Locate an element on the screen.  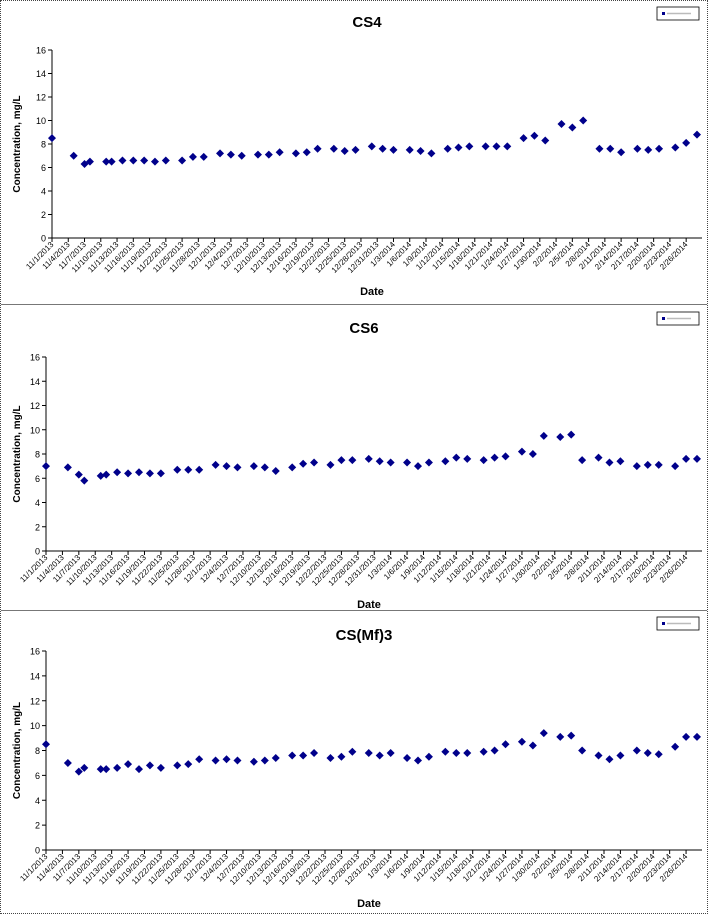
chart-title: CS6 is located at coordinates (363, 328).